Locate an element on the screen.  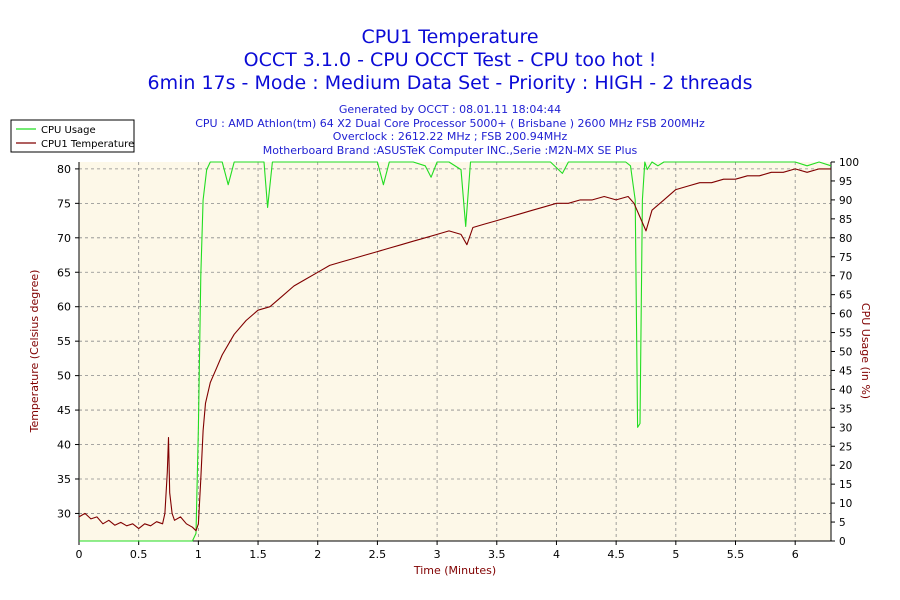
x-tick-label: 4 is located at coordinates (556, 554).